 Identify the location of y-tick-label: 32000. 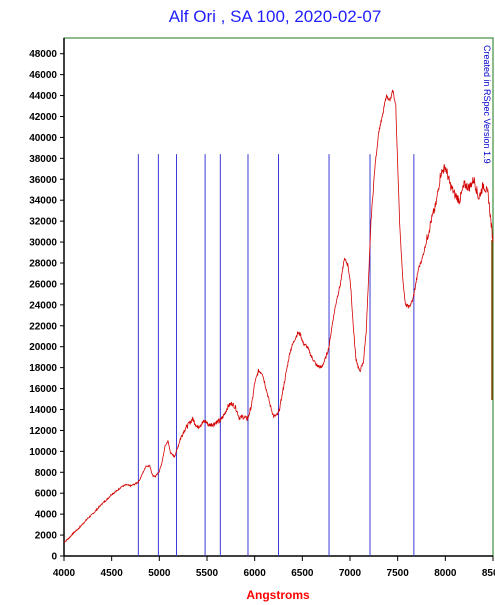
(43, 222).